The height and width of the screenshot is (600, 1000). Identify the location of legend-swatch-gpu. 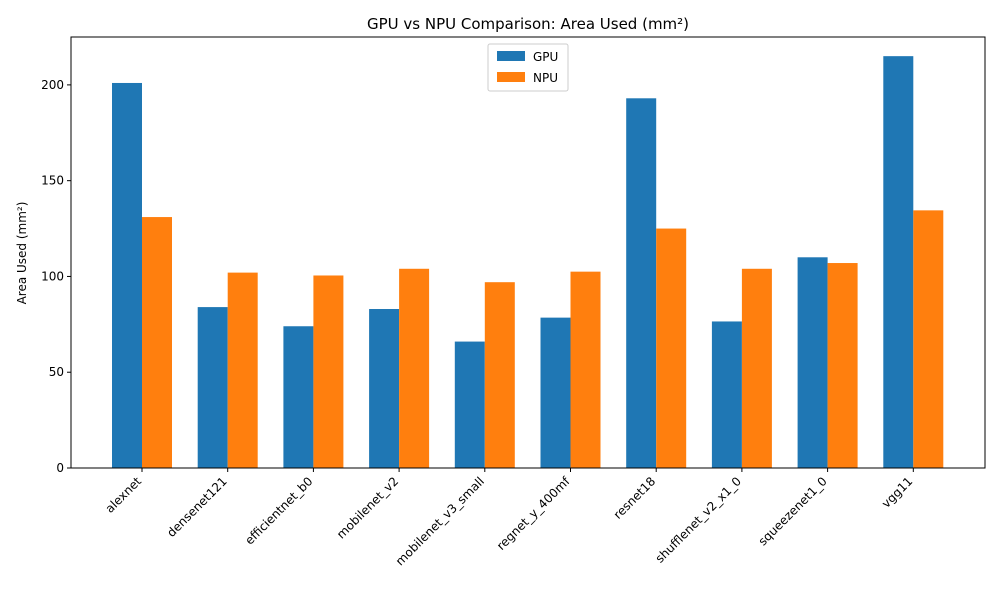
(511, 56).